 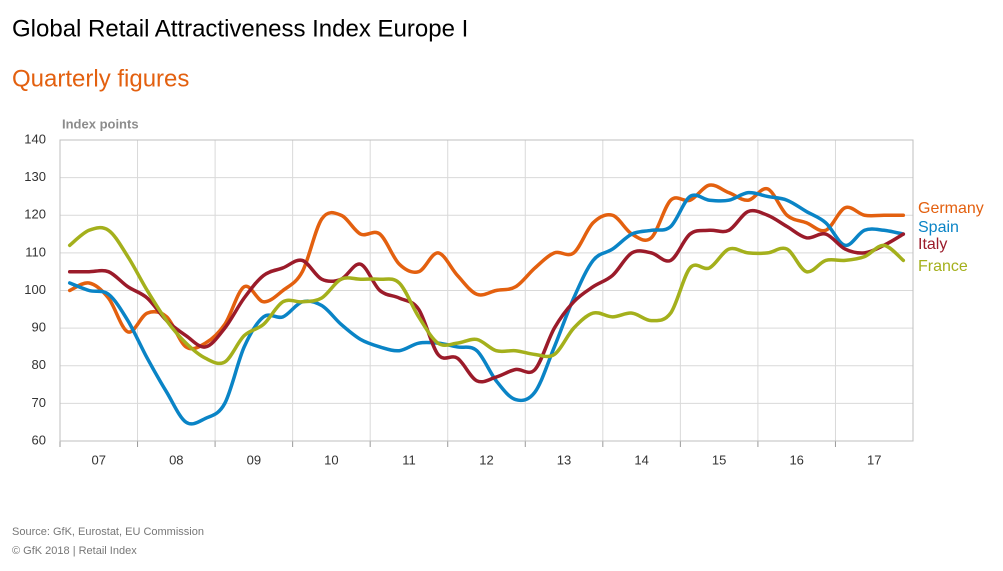 I want to click on source: Source: GfK, Eurostat, EU Commission, so click(x=108, y=532).